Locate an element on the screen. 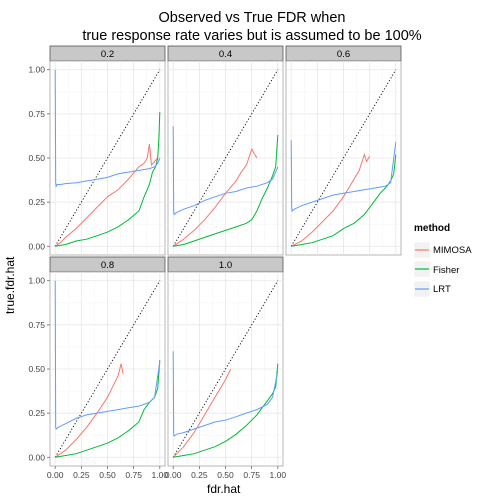  series-line-lrt-facet-0.6 is located at coordinates (343, 176).